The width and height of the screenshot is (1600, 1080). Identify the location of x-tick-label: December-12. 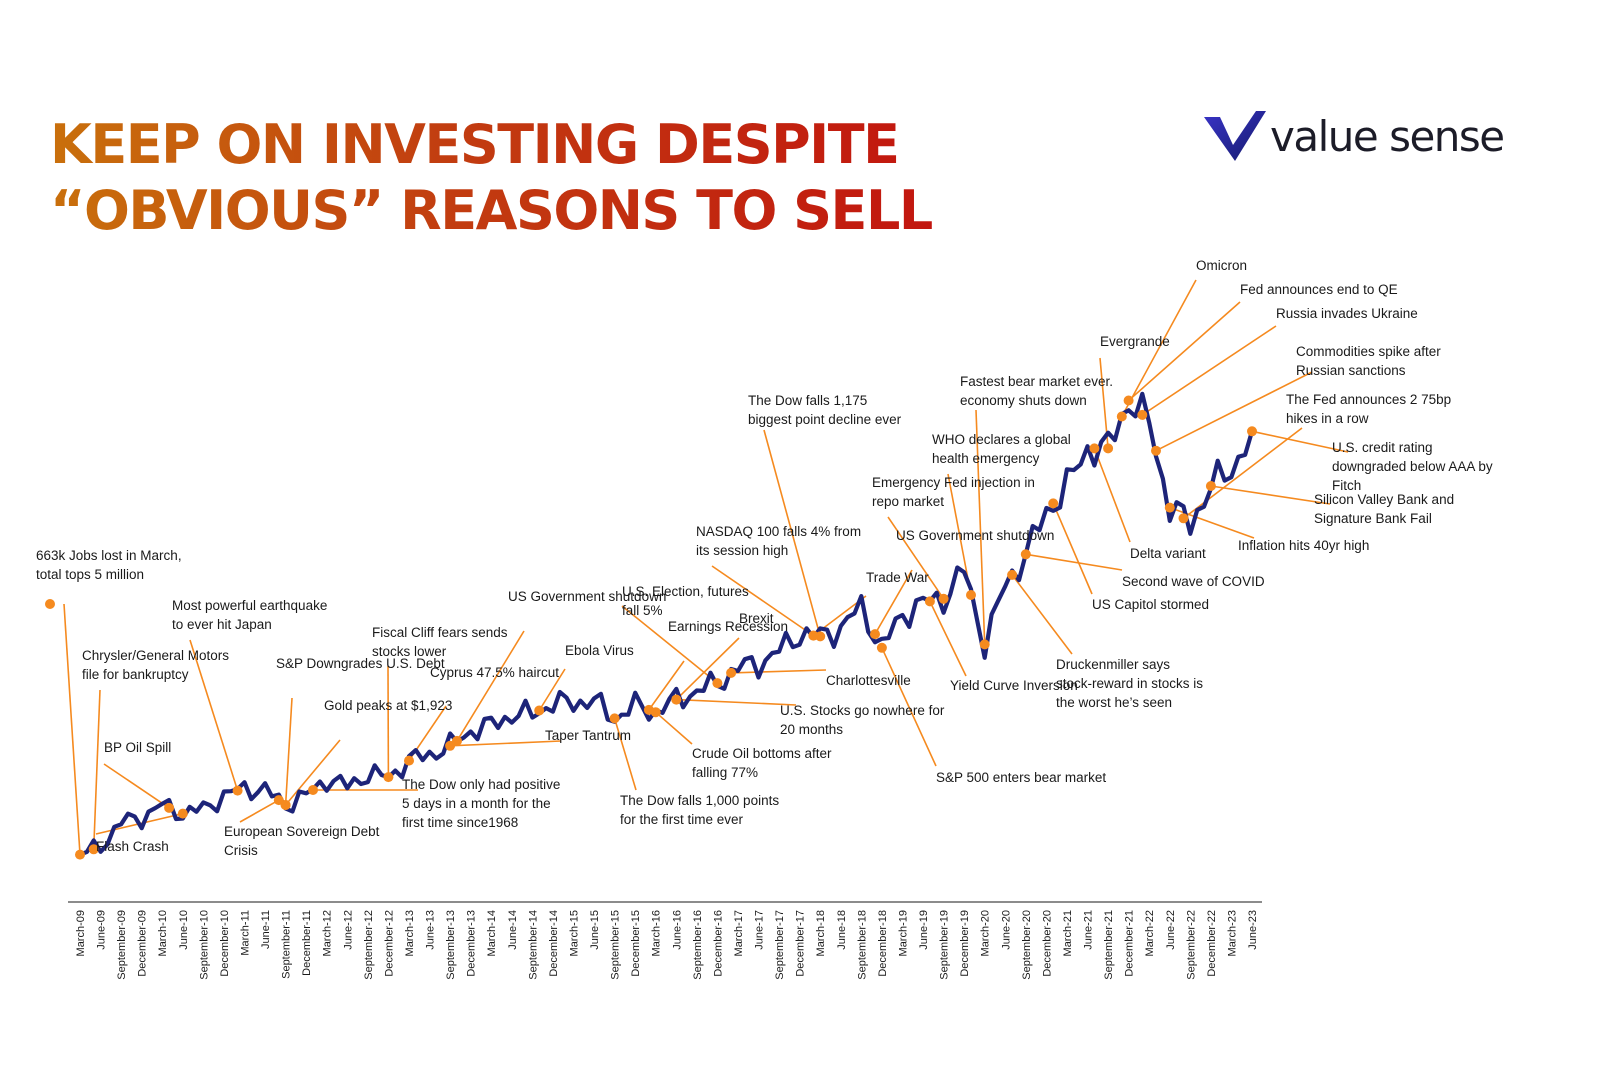
(389, 943).